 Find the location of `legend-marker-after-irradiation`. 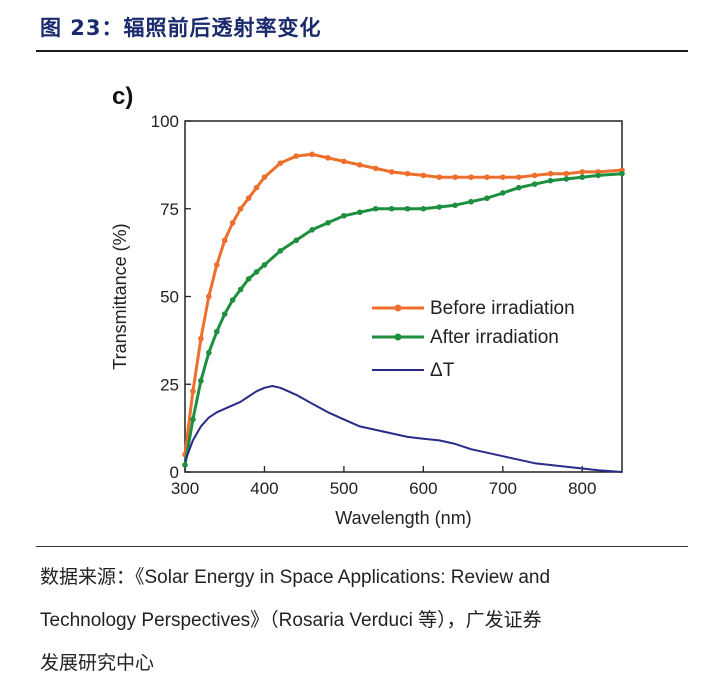

legend-marker-after-irradiation is located at coordinates (398, 337).